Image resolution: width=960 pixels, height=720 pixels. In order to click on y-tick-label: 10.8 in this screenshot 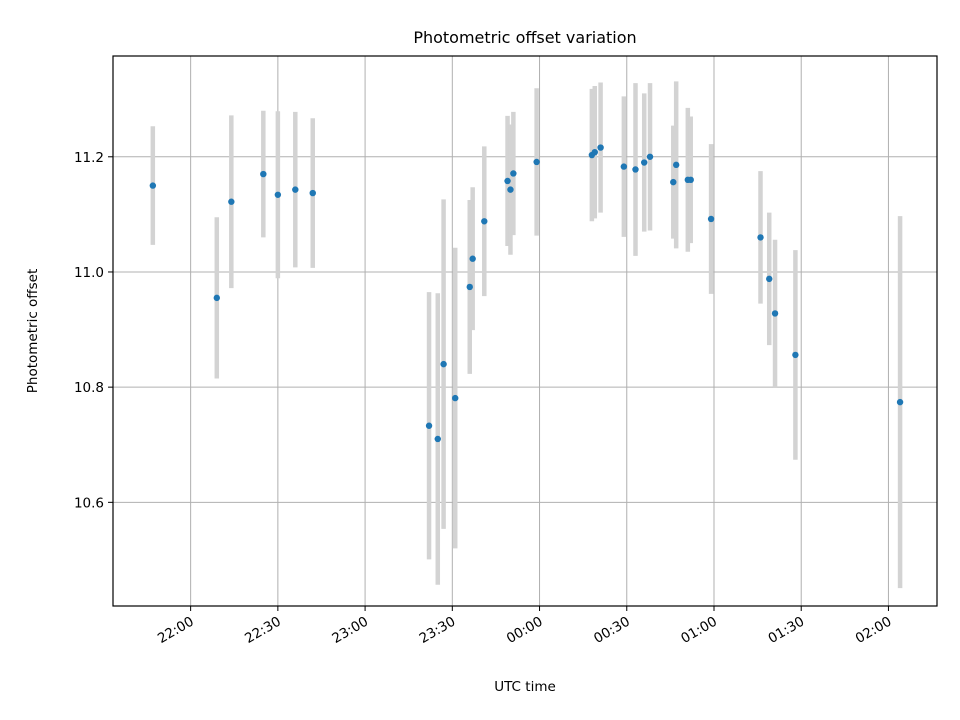, I will do `click(89, 388)`.